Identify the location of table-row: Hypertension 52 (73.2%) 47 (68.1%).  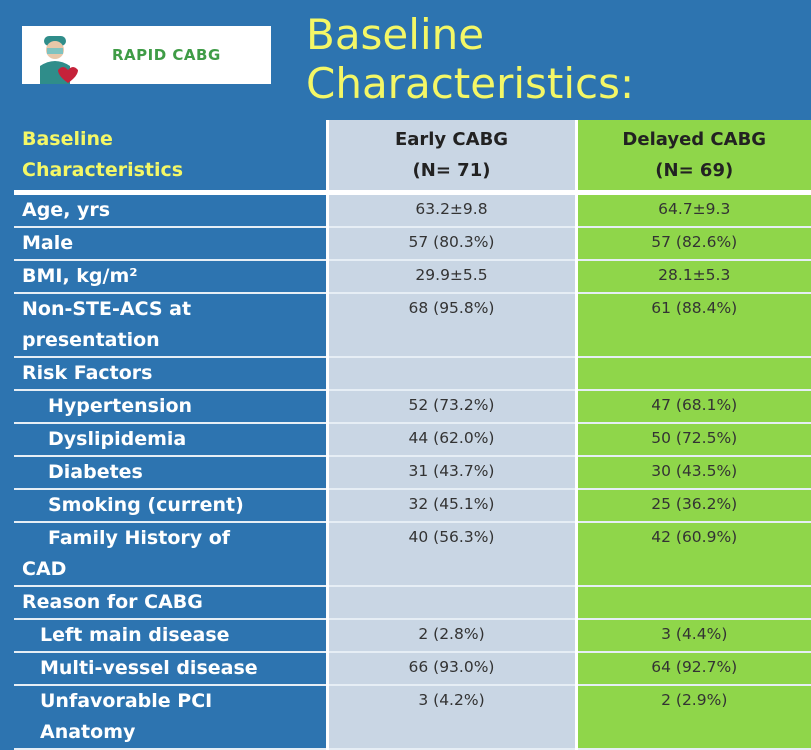
(412, 406).